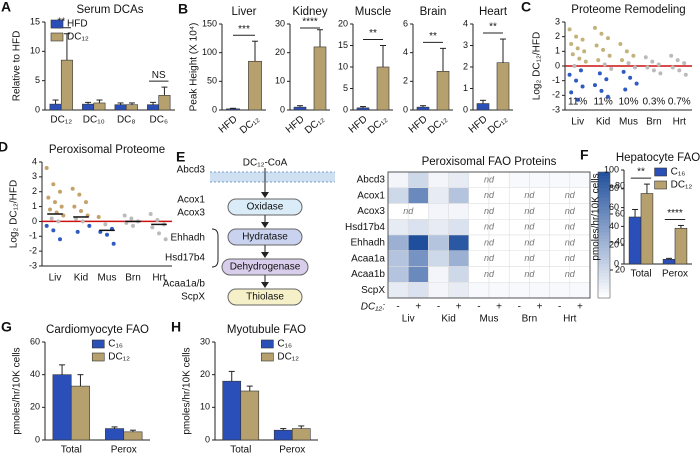  Describe the element at coordinates (602, 102) in the screenshot. I see `percent-label: 11%` at that location.